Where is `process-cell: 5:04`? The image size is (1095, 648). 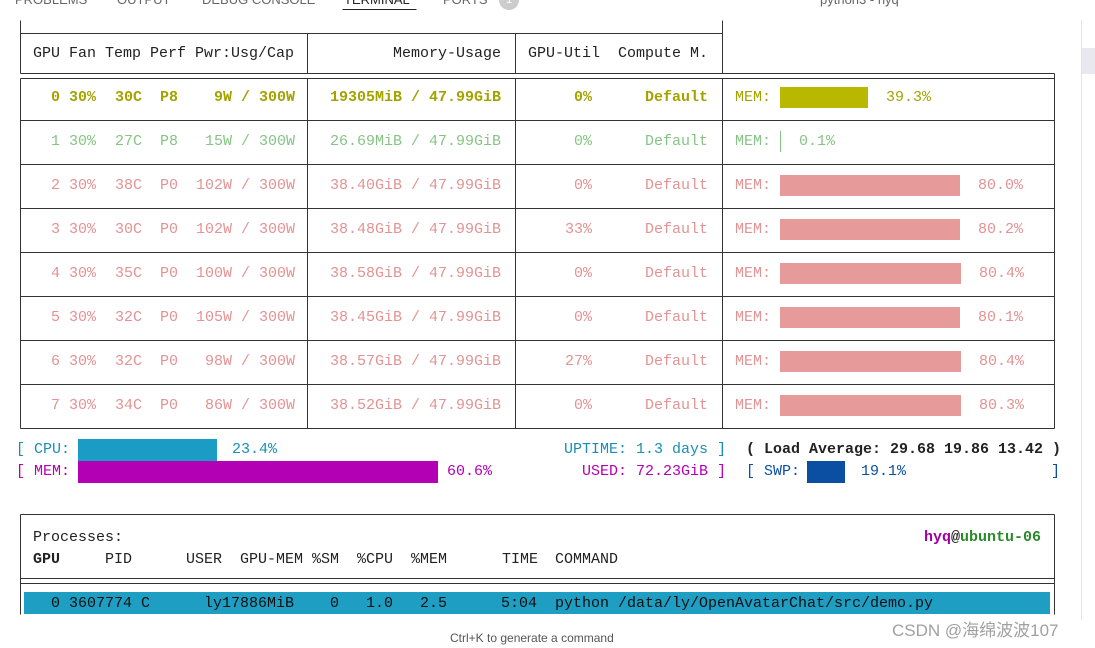
process-cell: 5:04 is located at coordinates (519, 603).